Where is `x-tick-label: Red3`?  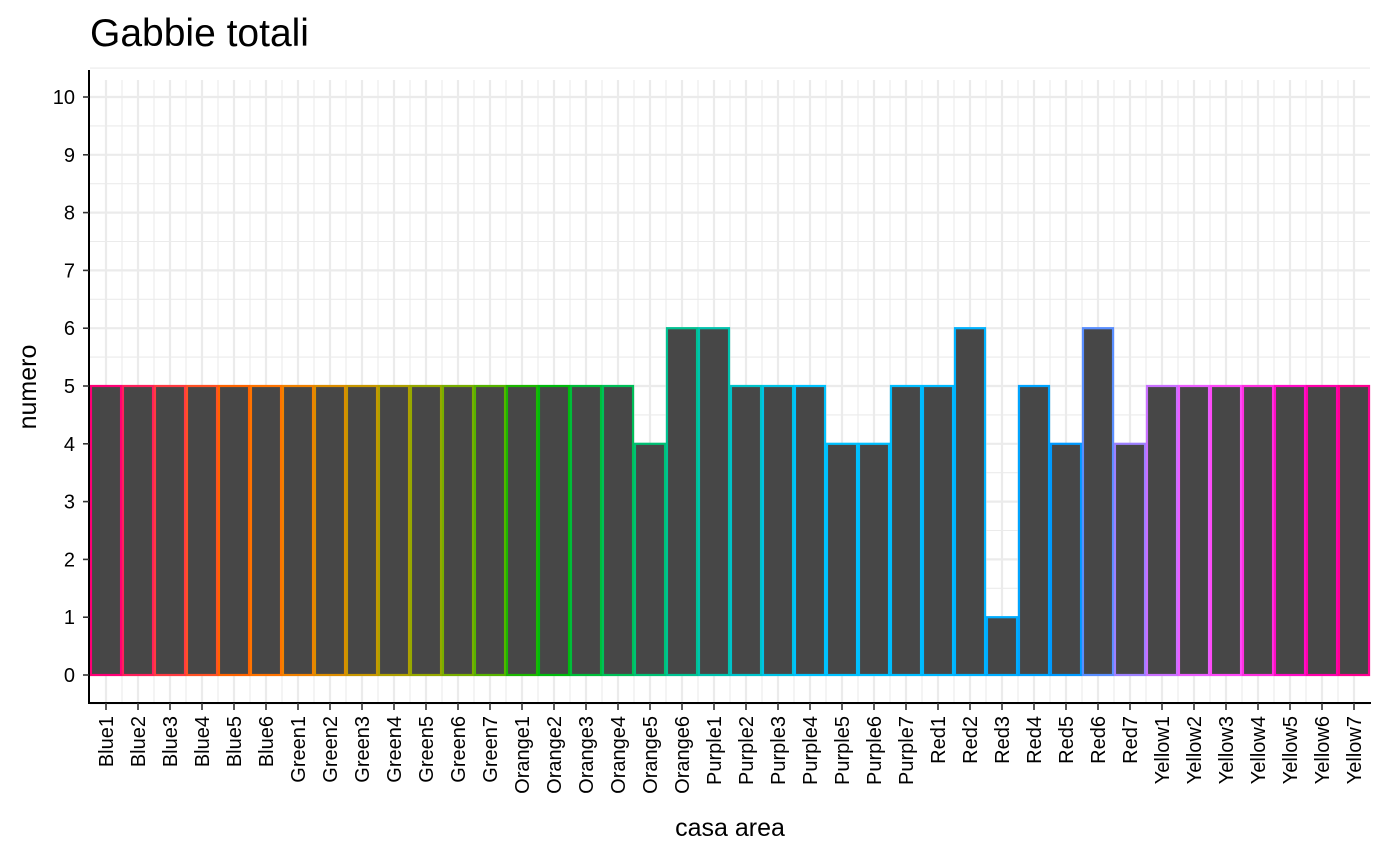
x-tick-label: Red3 is located at coordinates (1003, 740).